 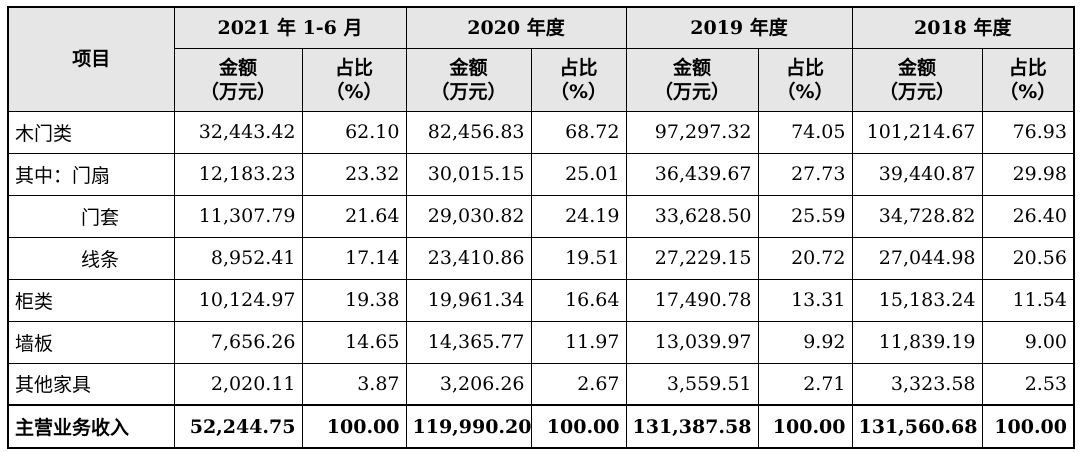 What do you see at coordinates (917, 342) in the screenshot?
I see `amount-cell: 11,839.19` at bounding box center [917, 342].